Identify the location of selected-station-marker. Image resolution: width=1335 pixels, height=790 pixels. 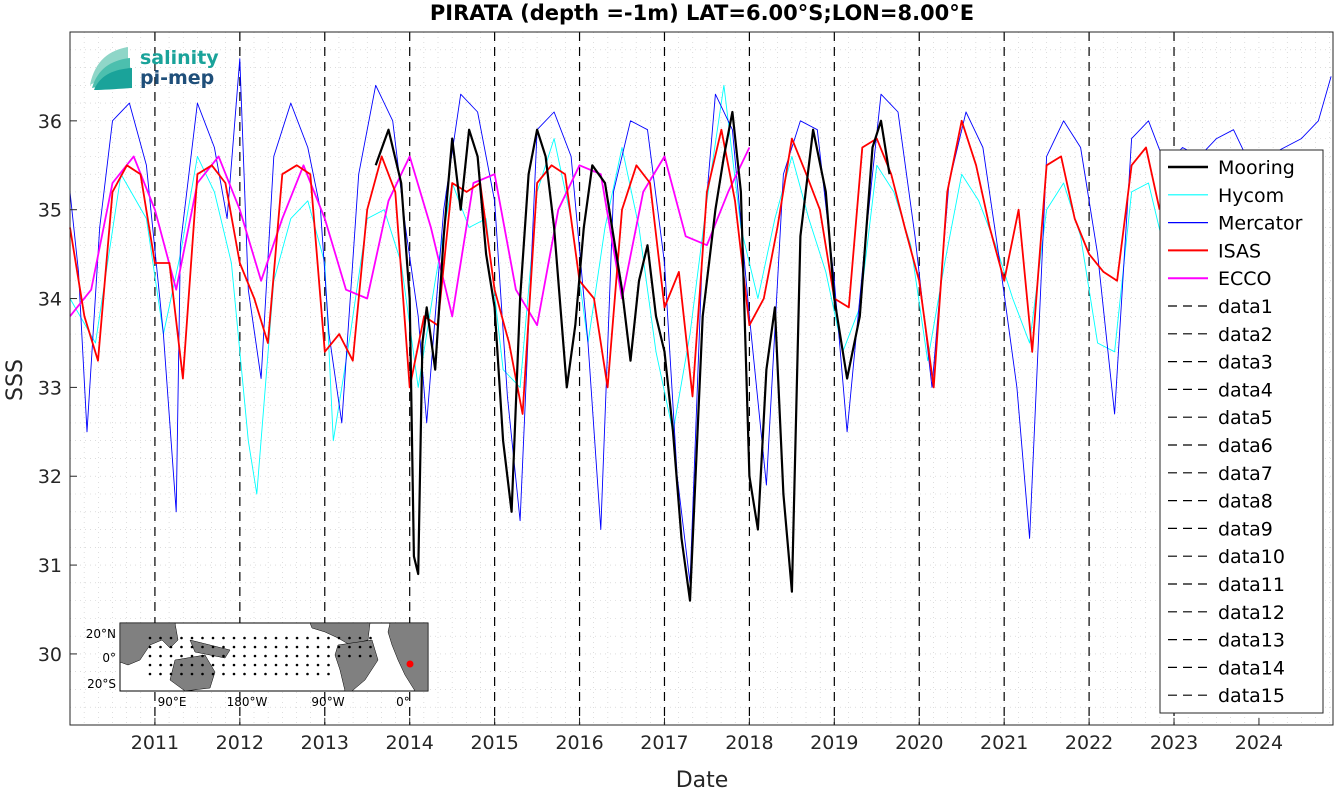
(410, 664).